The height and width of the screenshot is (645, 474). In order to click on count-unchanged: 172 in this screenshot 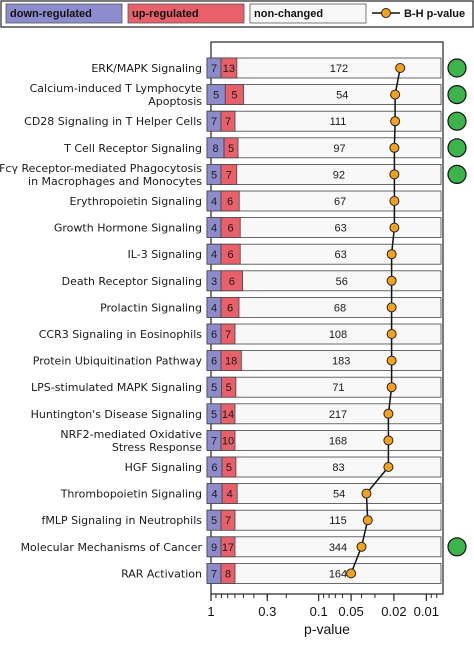, I will do `click(339, 69)`.